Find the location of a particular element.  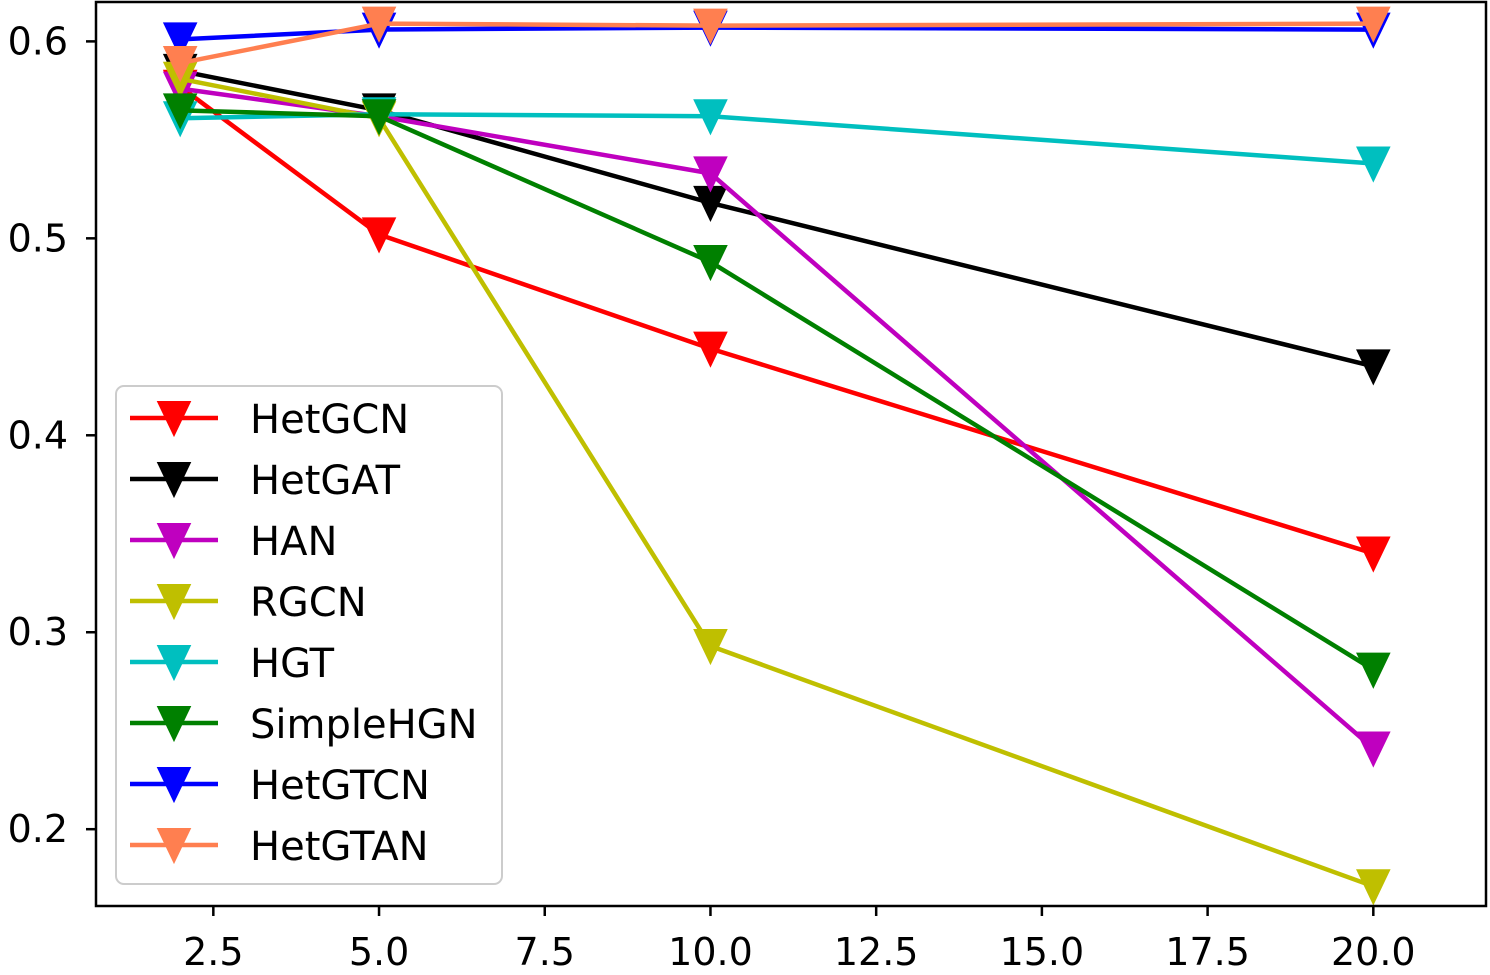

x-tick-label: 15.0 is located at coordinates (1042, 952).